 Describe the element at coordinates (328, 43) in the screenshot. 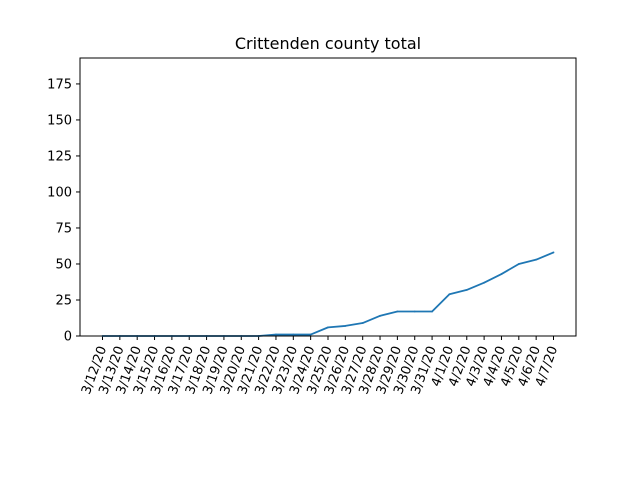

I see `chart-title: Crittenden county total` at that location.